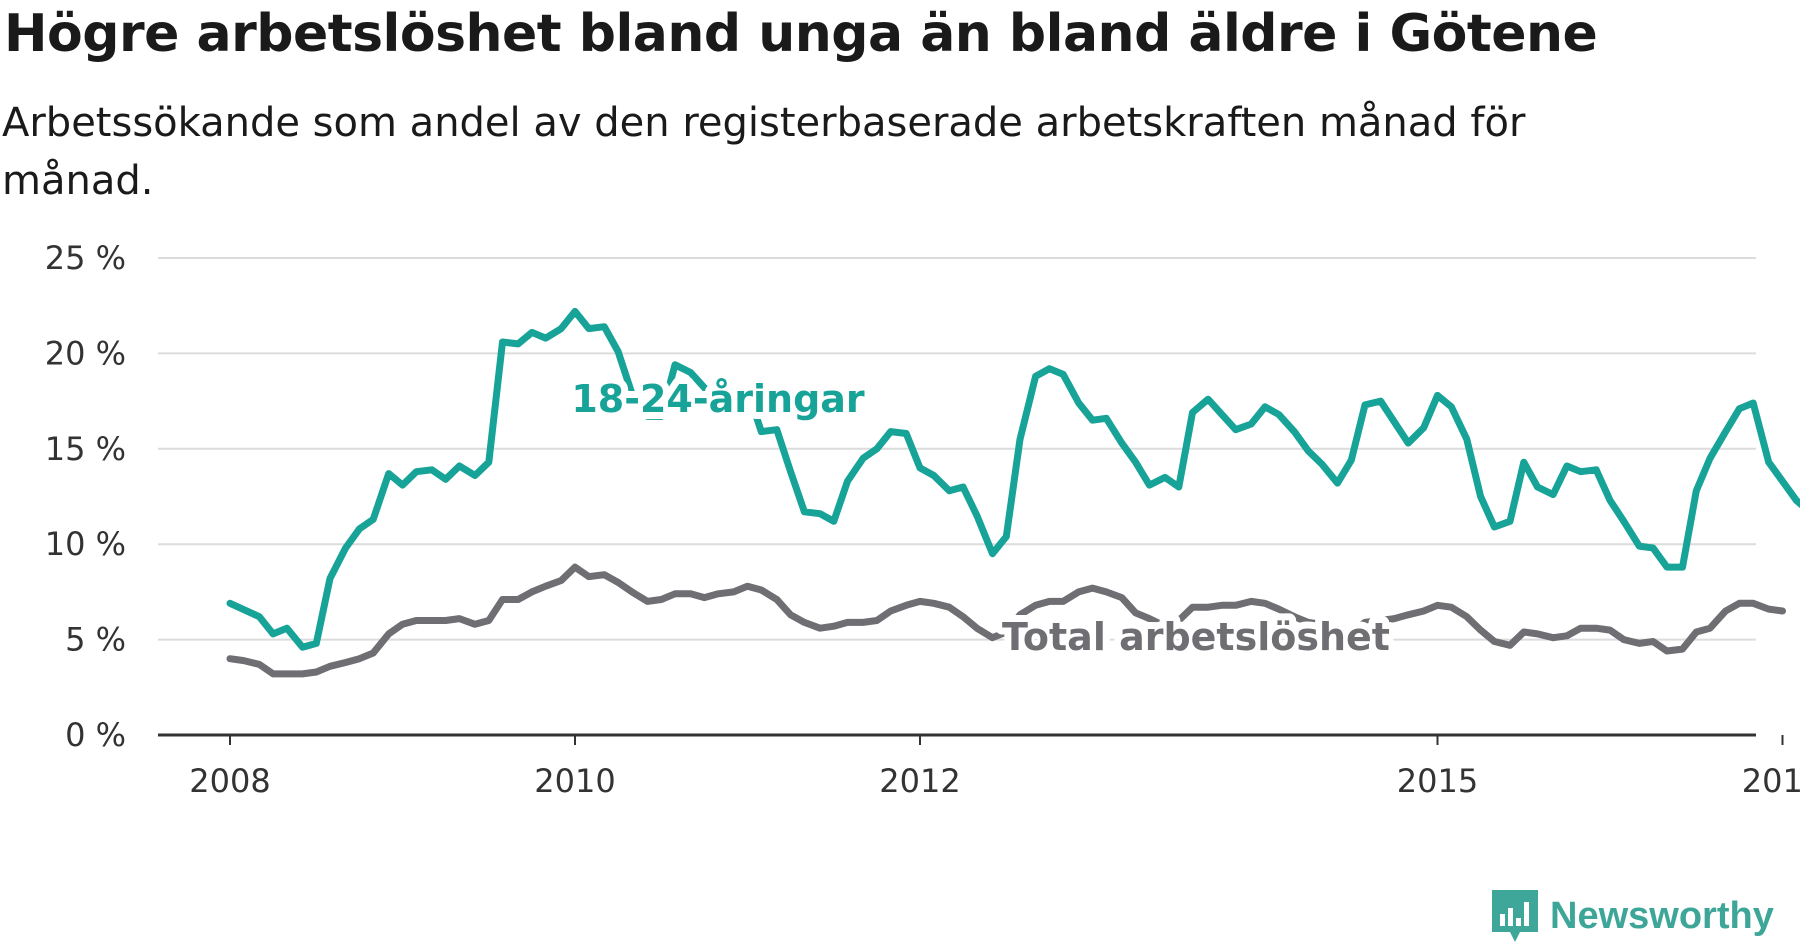 This screenshot has height=948, width=1800. I want to click on series-label-total: Total arbetslöshet, so click(1196, 637).